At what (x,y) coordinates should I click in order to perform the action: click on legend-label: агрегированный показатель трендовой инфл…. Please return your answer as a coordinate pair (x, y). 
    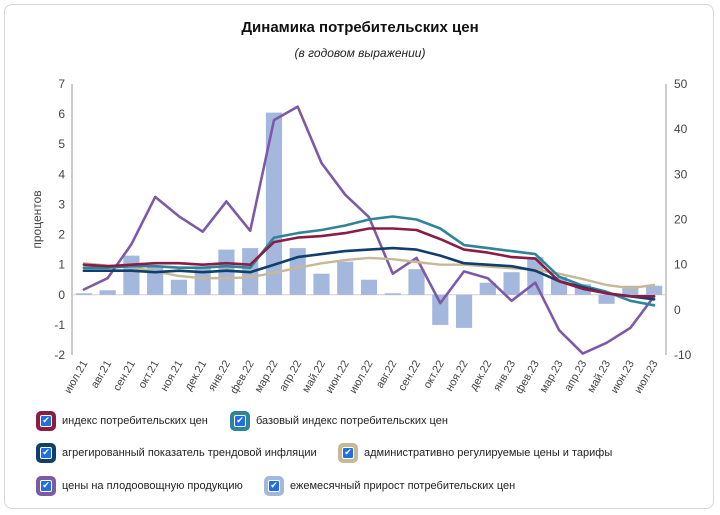
    Looking at the image, I should click on (189, 453).